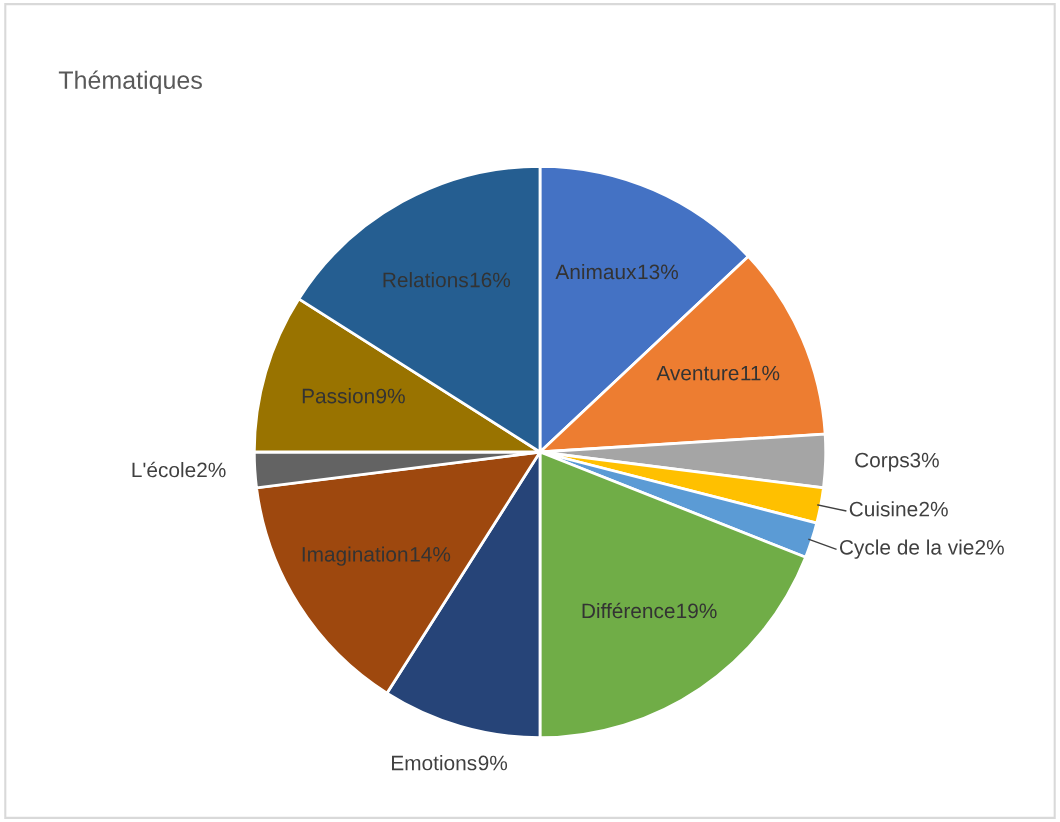 The image size is (1060, 822). Describe the element at coordinates (883, 509) in the screenshot. I see `slice-label: Cuisine` at that location.